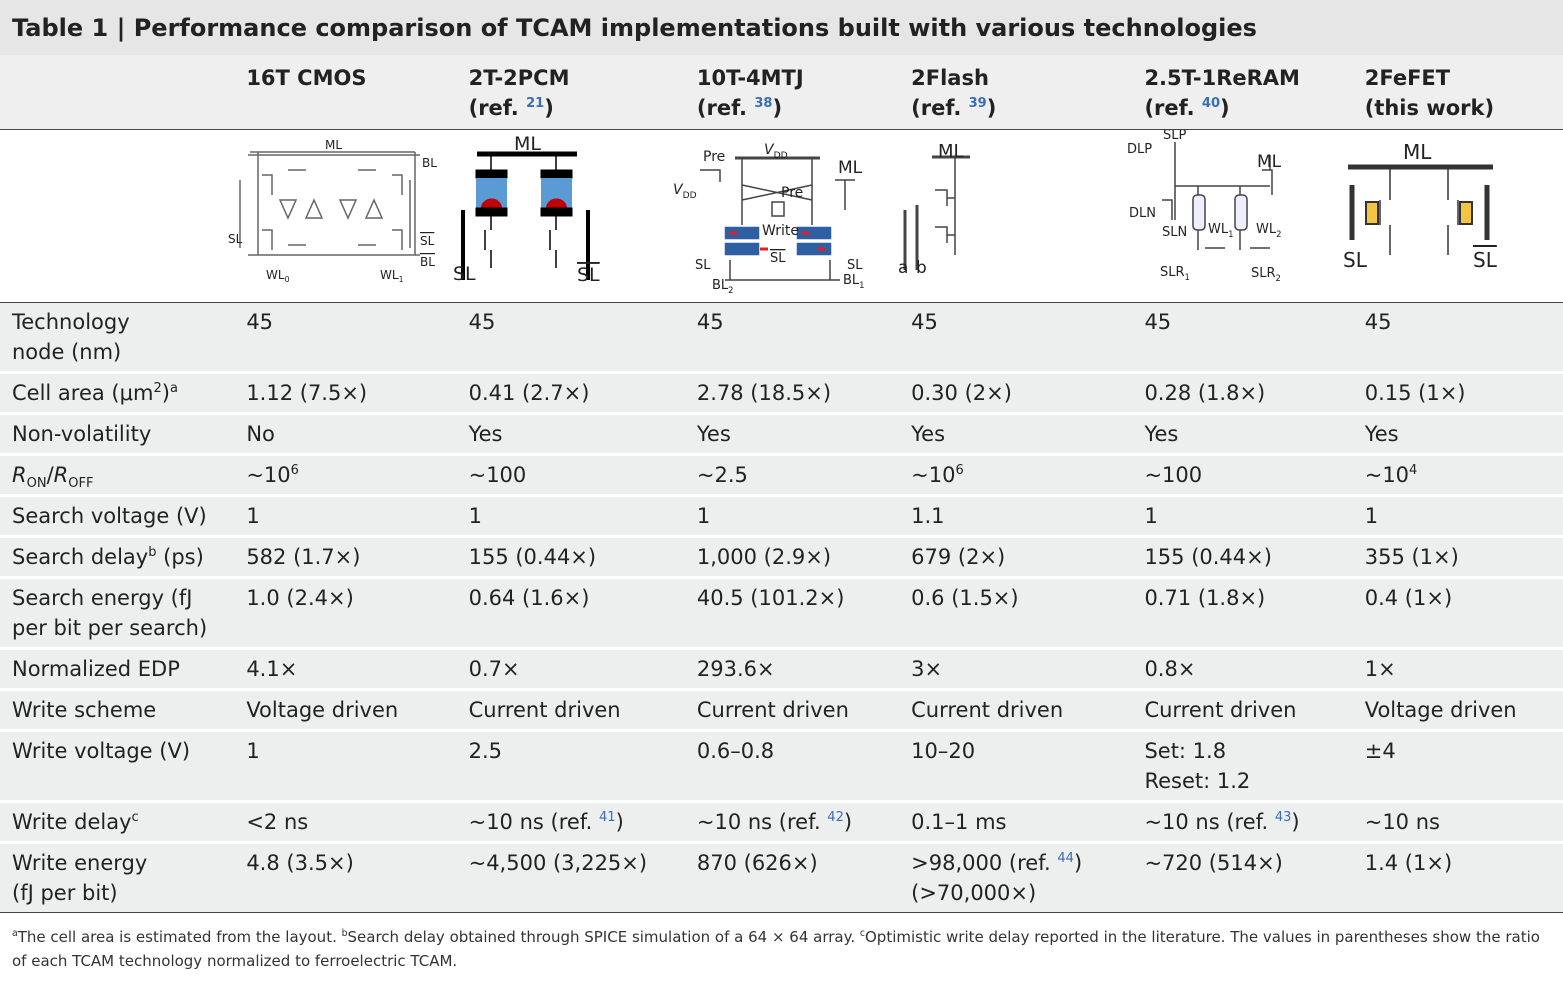 This screenshot has width=1563, height=989. What do you see at coordinates (1415, 393) in the screenshot?
I see `cell-text: 0.15 (1×)` at bounding box center [1415, 393].